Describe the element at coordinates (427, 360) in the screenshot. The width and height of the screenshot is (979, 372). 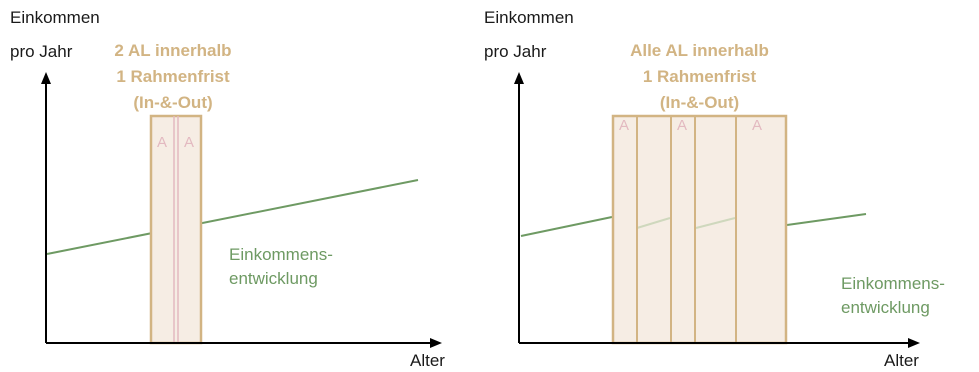
I see `left-x-axis-label: Alter` at that location.